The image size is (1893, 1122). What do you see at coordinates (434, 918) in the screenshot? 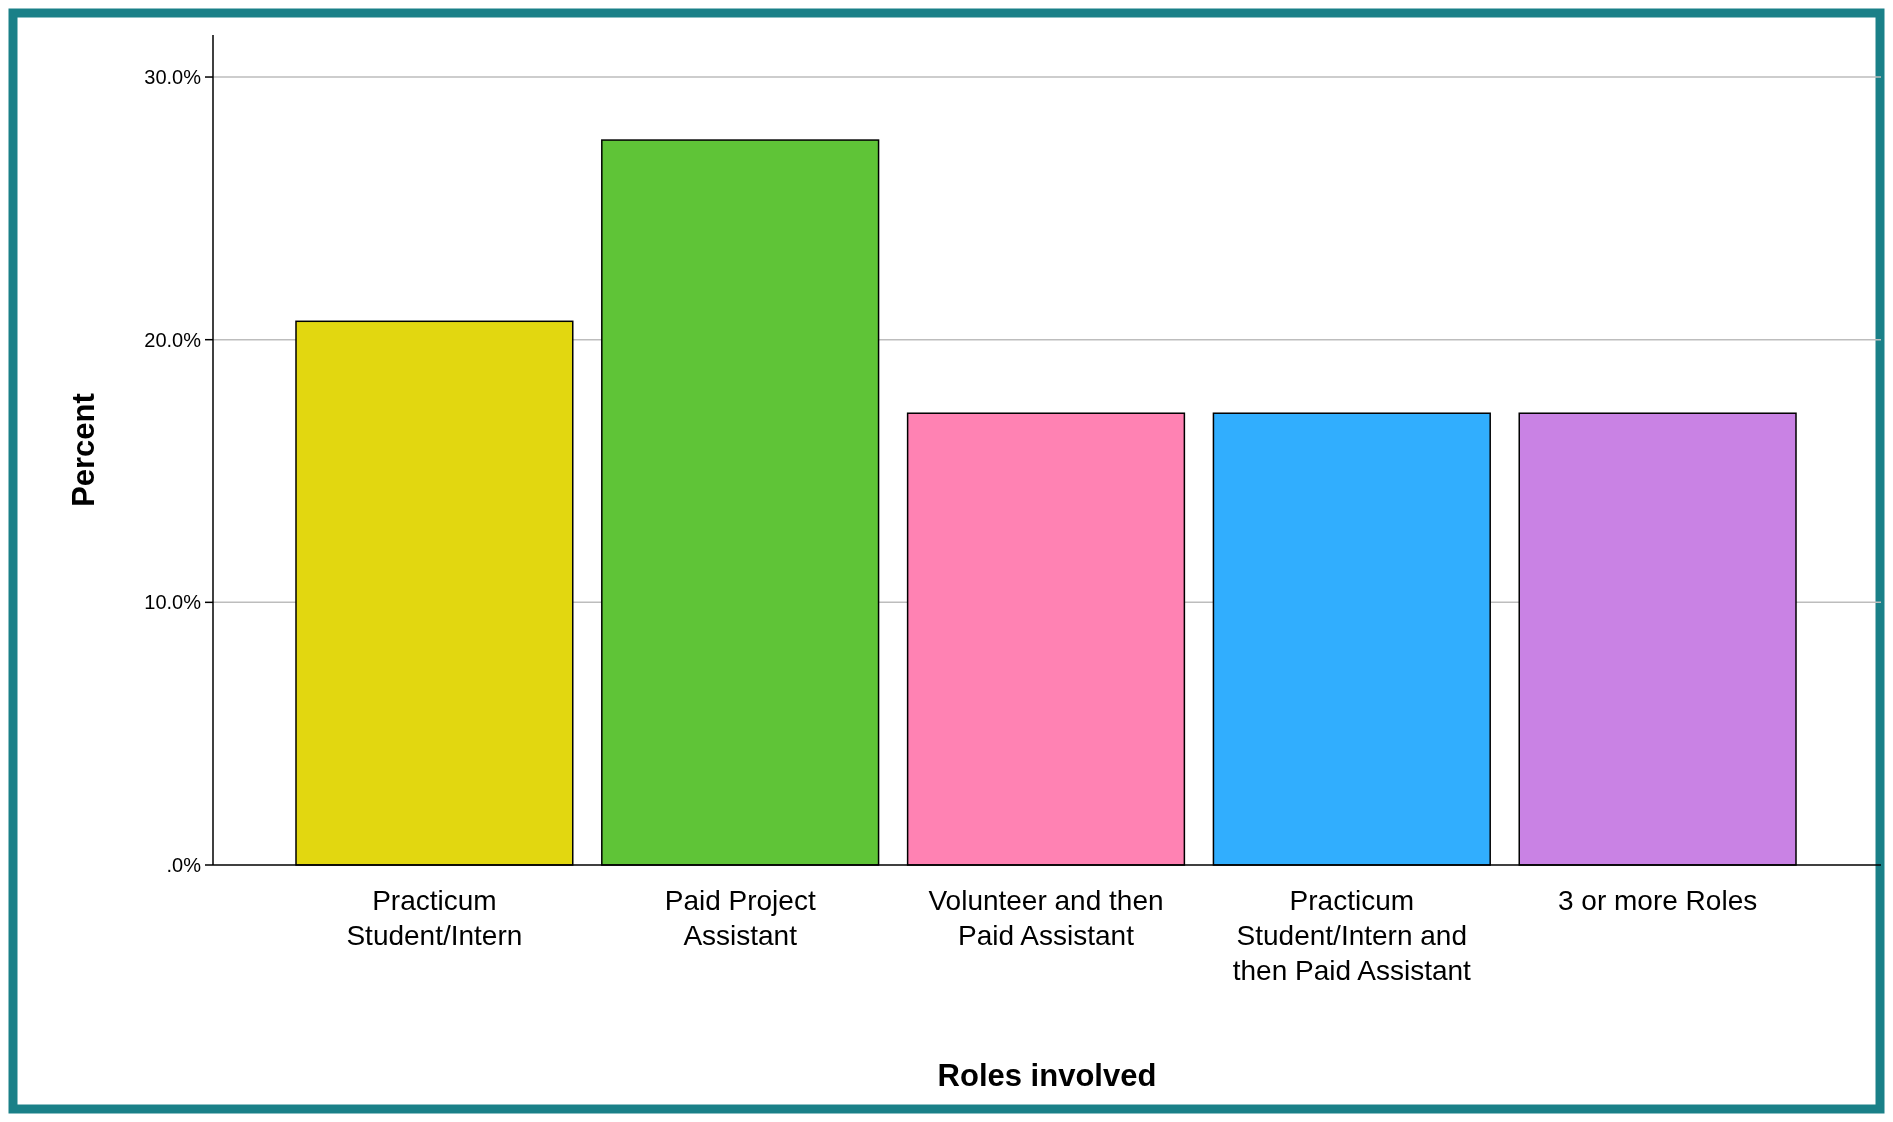
I see `x-tick-label: Practicum Student/Intern` at bounding box center [434, 918].